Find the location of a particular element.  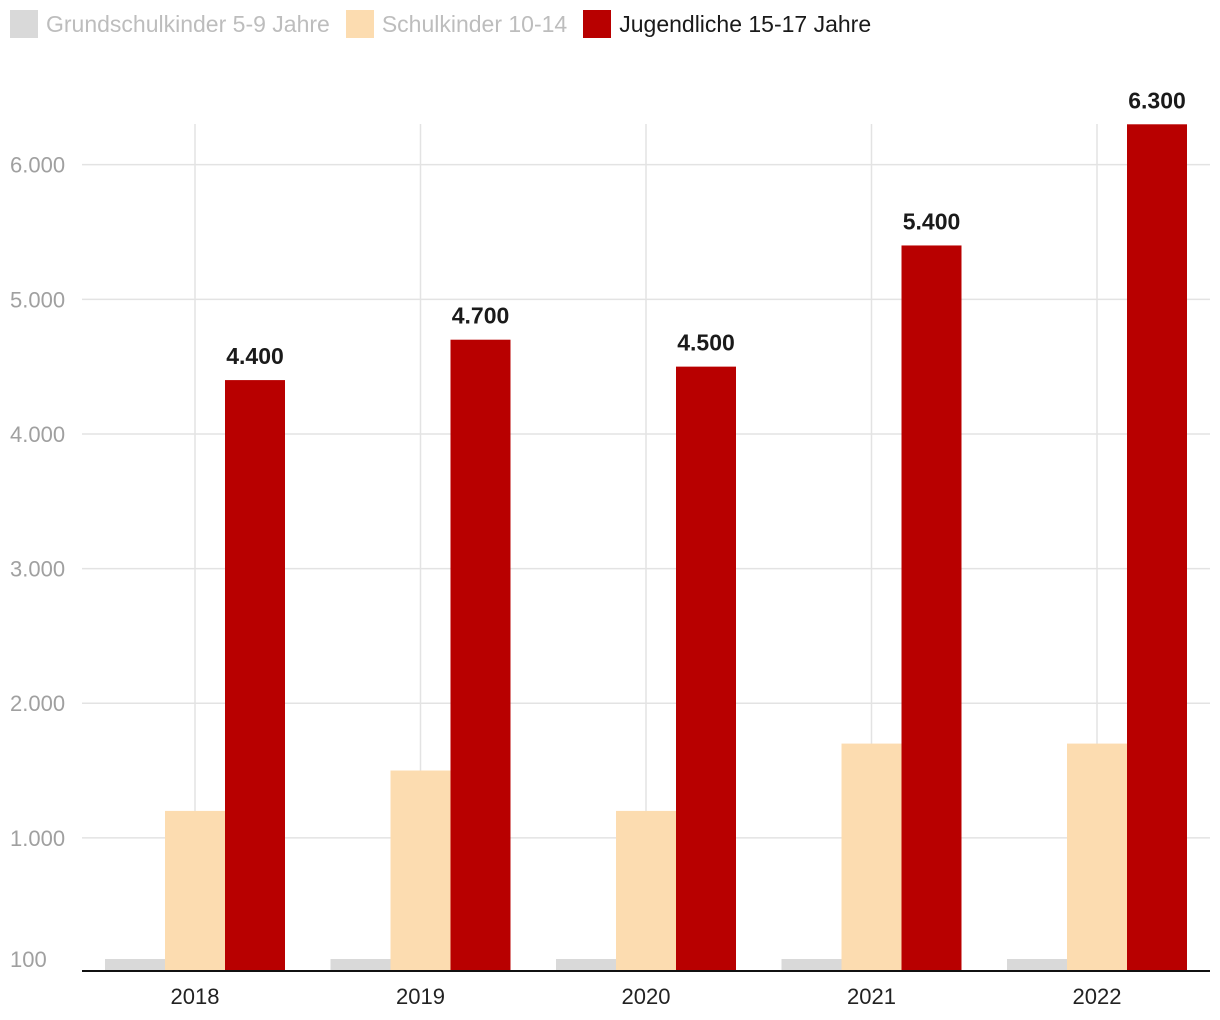

x-tick-label-2018: 2018 is located at coordinates (195, 996).